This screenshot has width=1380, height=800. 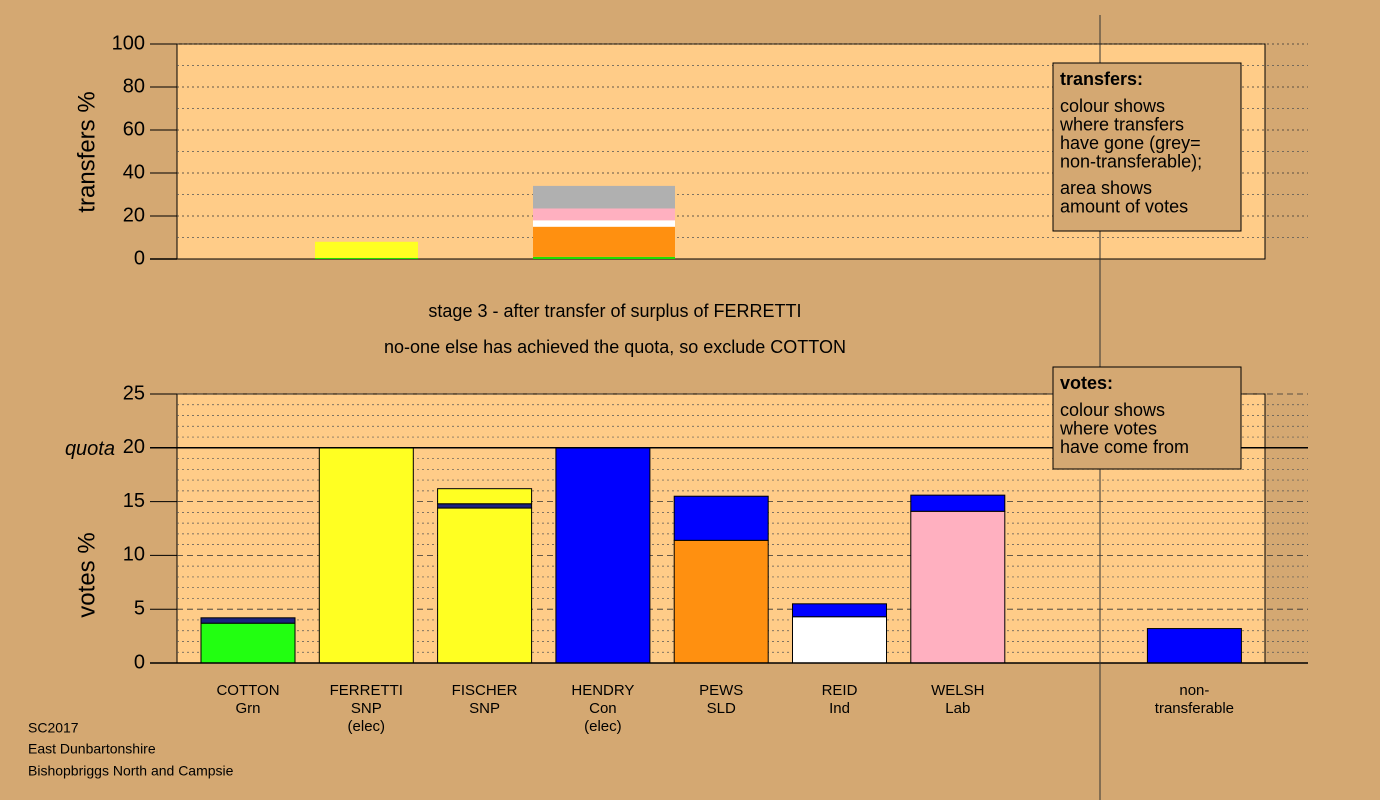 I want to click on quota-label: quota, so click(x=90, y=449).